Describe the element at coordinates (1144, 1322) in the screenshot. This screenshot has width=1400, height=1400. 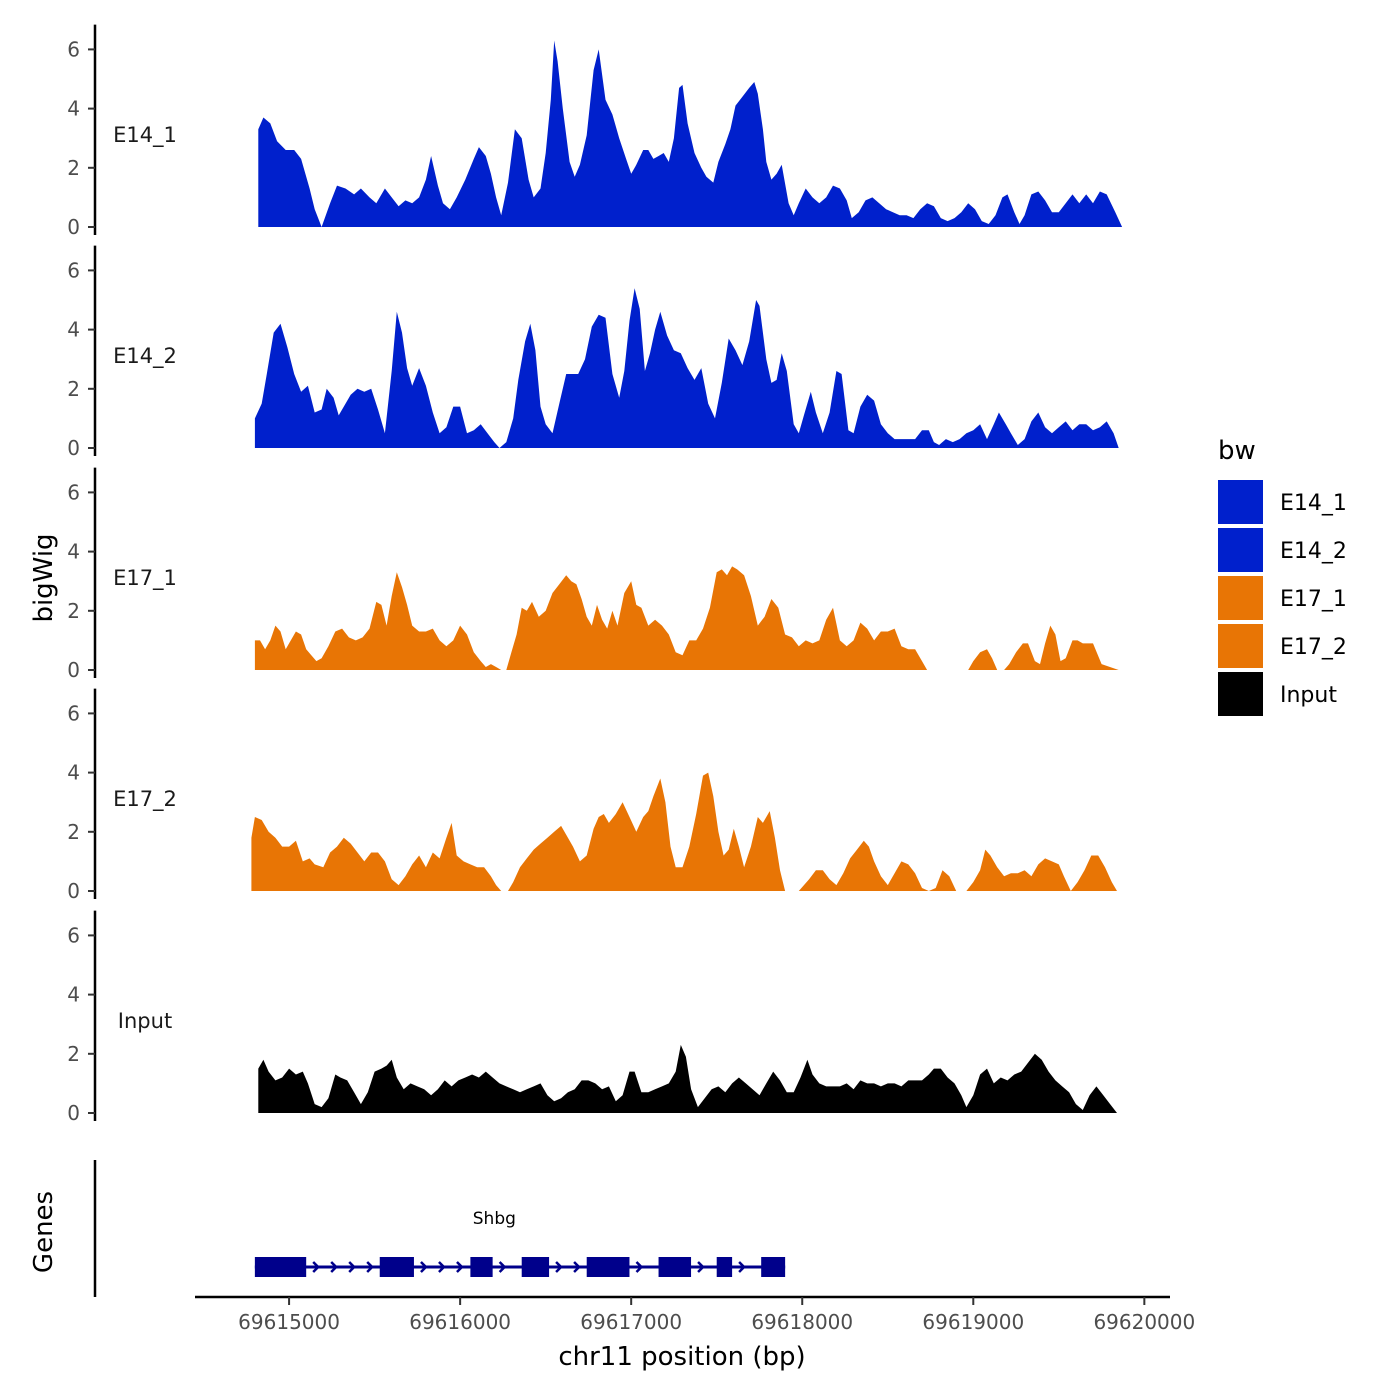
I see `x-tick-label: 69620000` at that location.